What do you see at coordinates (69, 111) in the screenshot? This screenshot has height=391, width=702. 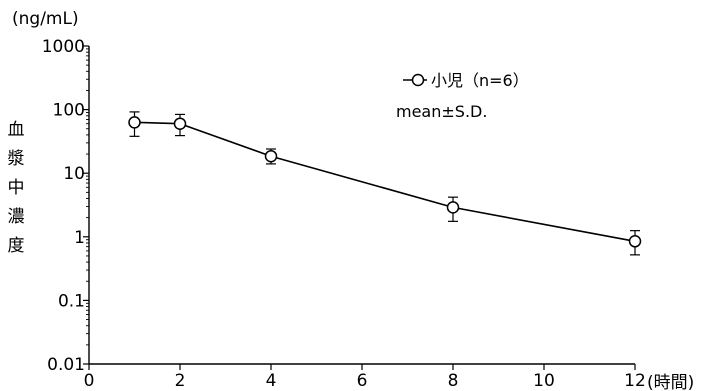 I see `y-tick-label: 100` at bounding box center [69, 111].